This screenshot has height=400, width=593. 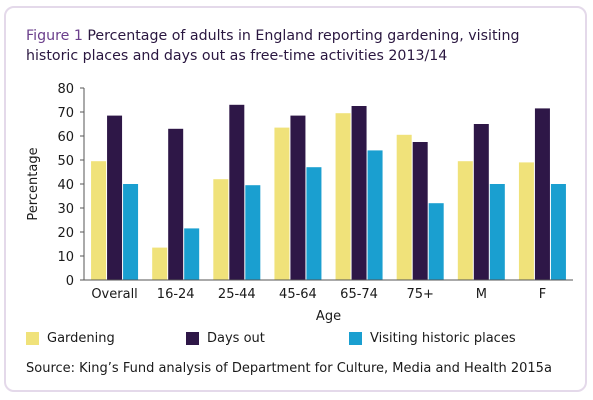 I want to click on bar-gardening-m, so click(x=465, y=220).